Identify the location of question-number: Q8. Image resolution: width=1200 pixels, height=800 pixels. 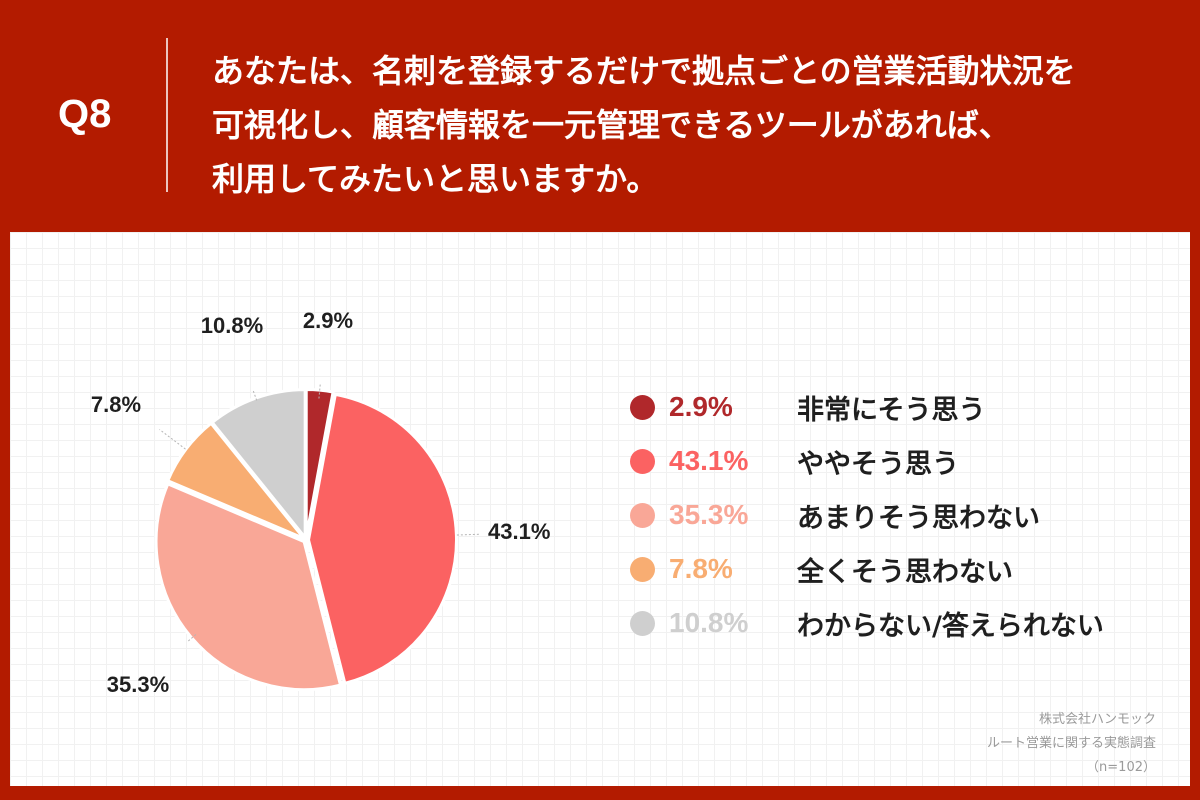
(85, 114).